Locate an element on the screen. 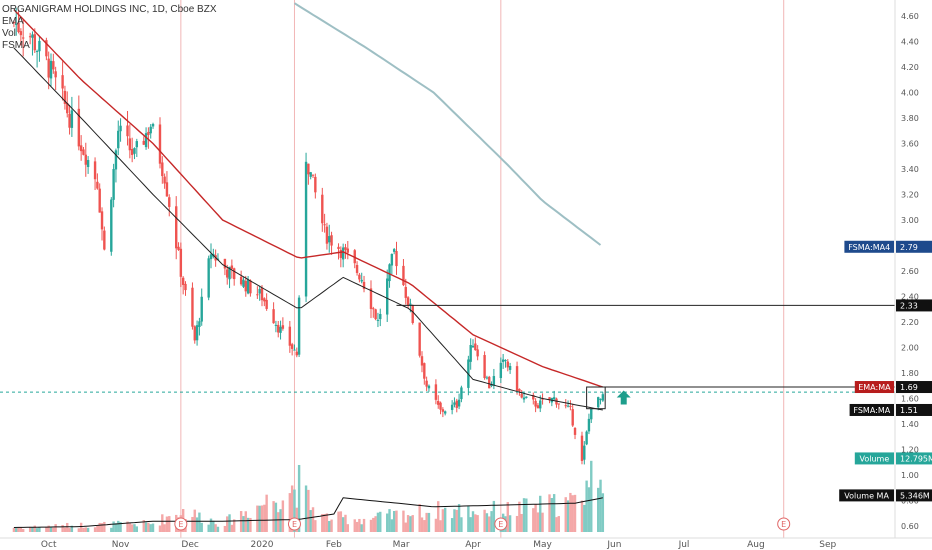 This screenshot has height=550, width=932. price-tick-label: 3.80 is located at coordinates (910, 118).